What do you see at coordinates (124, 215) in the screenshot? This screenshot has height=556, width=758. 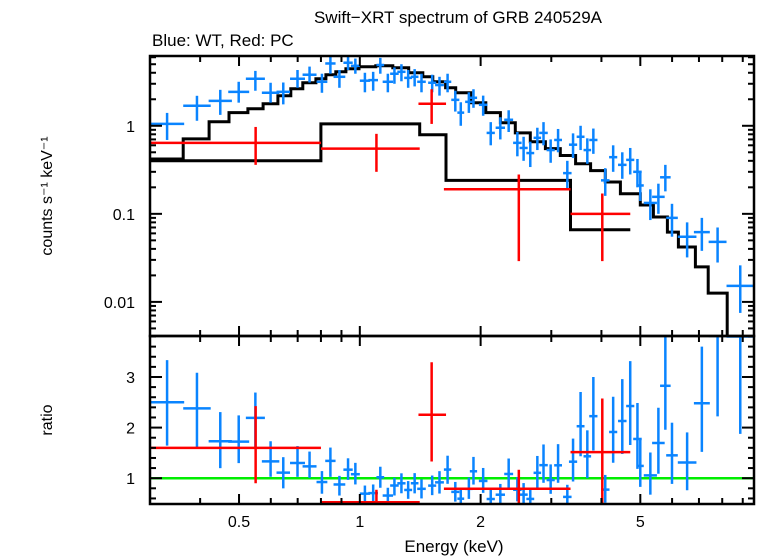 I see `top-y-tick-label: 0.1` at bounding box center [124, 215].